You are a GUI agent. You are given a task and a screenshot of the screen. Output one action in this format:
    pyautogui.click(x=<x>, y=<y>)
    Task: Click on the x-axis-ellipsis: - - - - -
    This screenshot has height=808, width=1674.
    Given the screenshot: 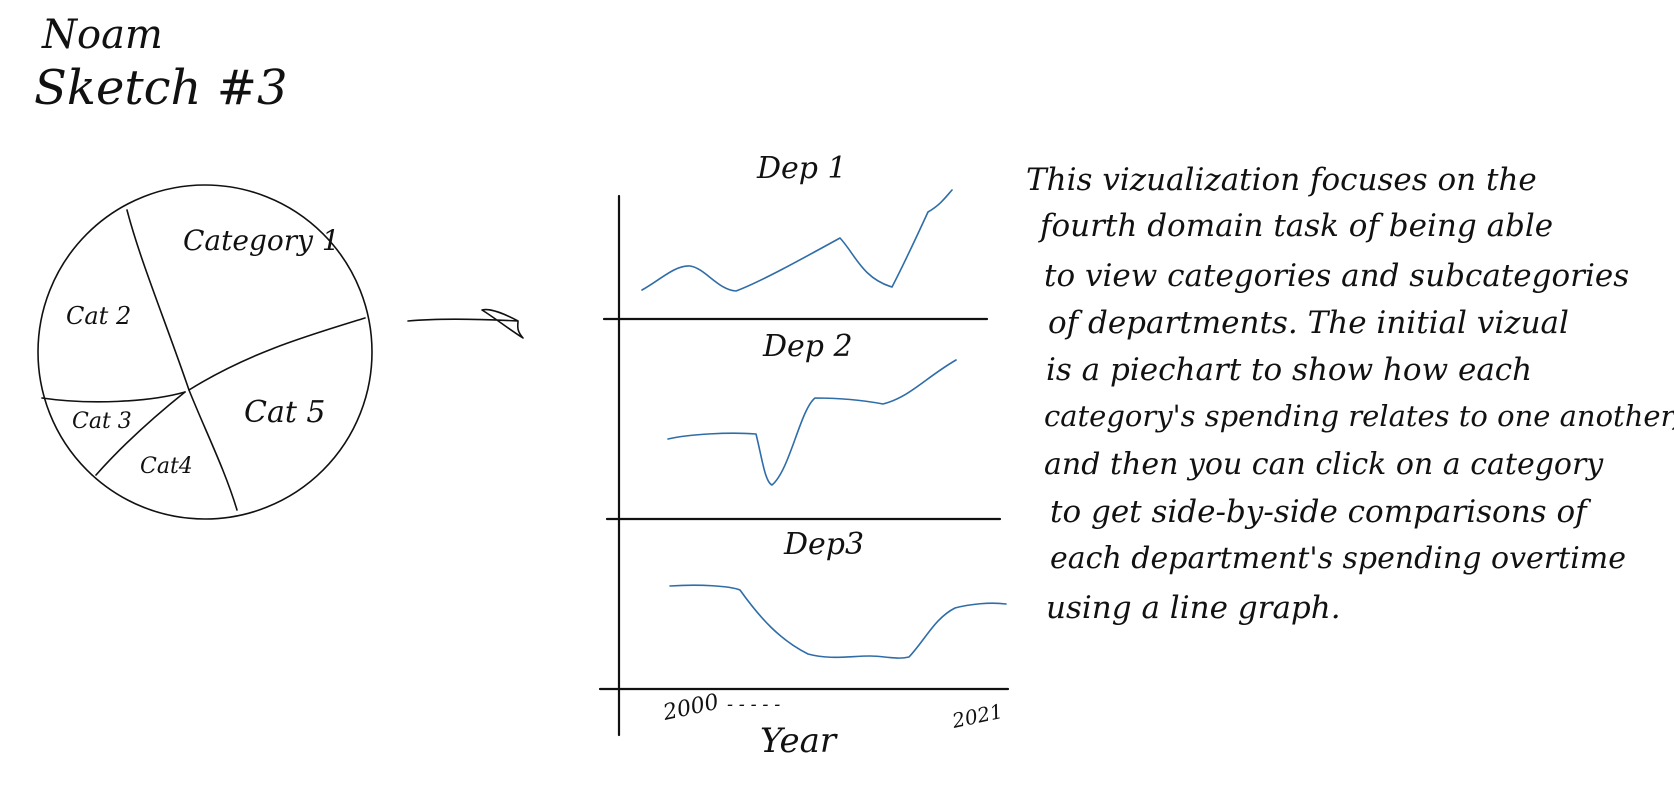 What is the action you would take?
    pyautogui.click(x=753, y=704)
    